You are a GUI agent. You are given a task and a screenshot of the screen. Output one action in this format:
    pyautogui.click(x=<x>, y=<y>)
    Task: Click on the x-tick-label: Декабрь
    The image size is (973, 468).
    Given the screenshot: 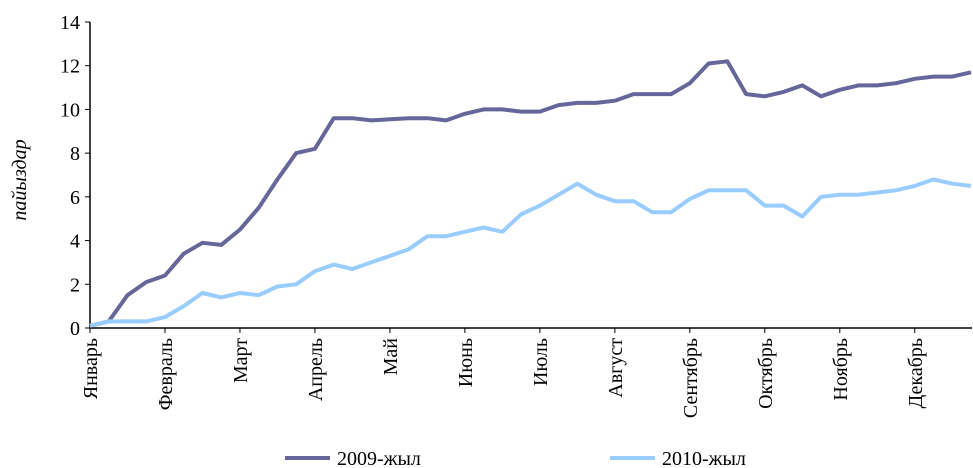 What is the action you would take?
    pyautogui.click(x=916, y=373)
    